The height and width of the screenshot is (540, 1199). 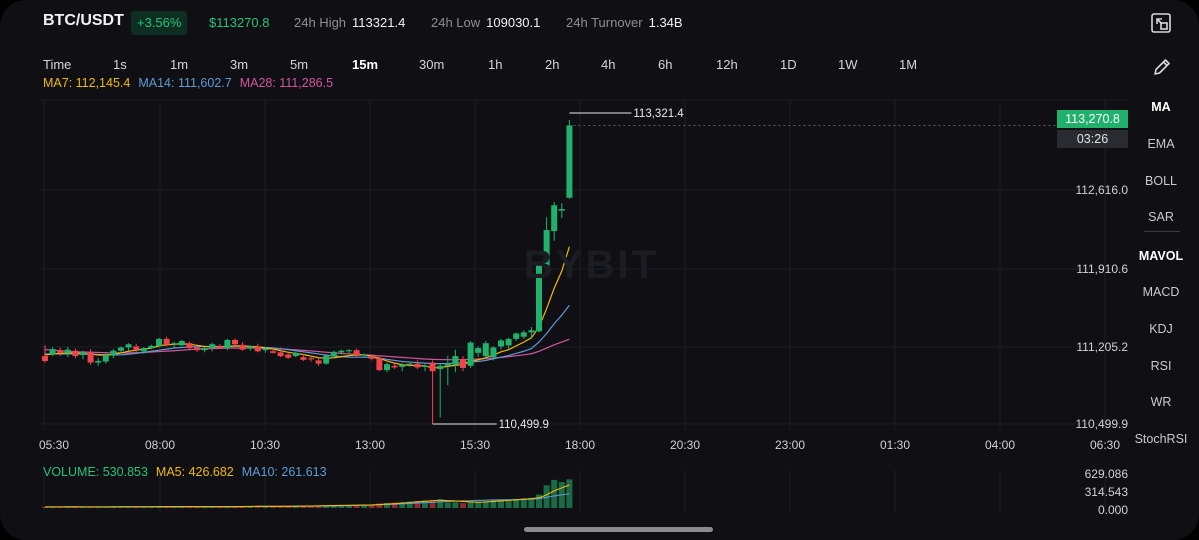 What do you see at coordinates (370, 445) in the screenshot?
I see `time-axis-label: 13:00` at bounding box center [370, 445].